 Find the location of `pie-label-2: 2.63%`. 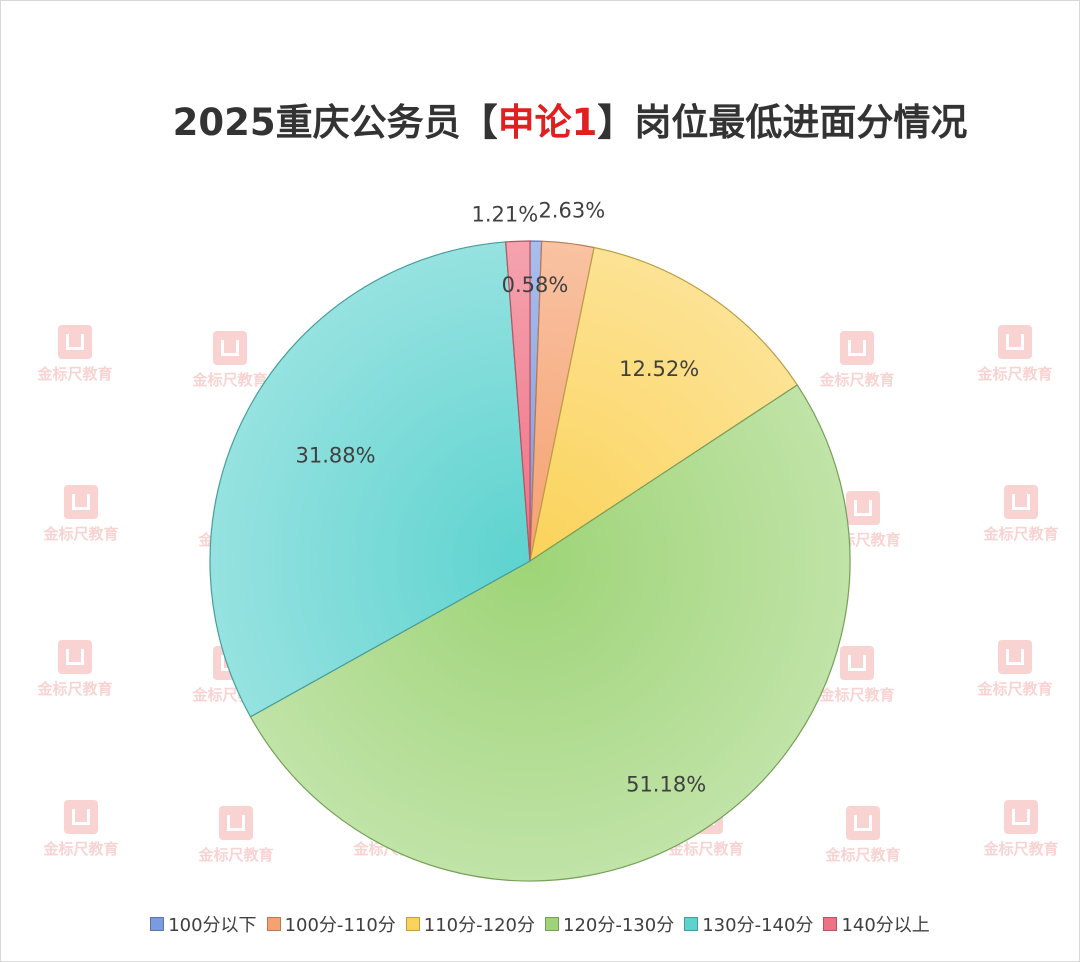

pie-label-2: 2.63% is located at coordinates (571, 210).